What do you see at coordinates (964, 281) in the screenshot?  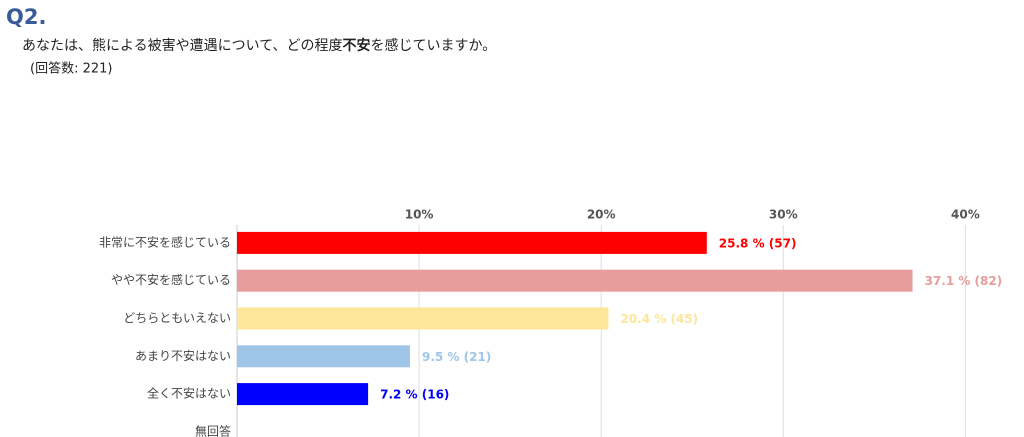 I see `value-label: 37.1 % (82)` at bounding box center [964, 281].